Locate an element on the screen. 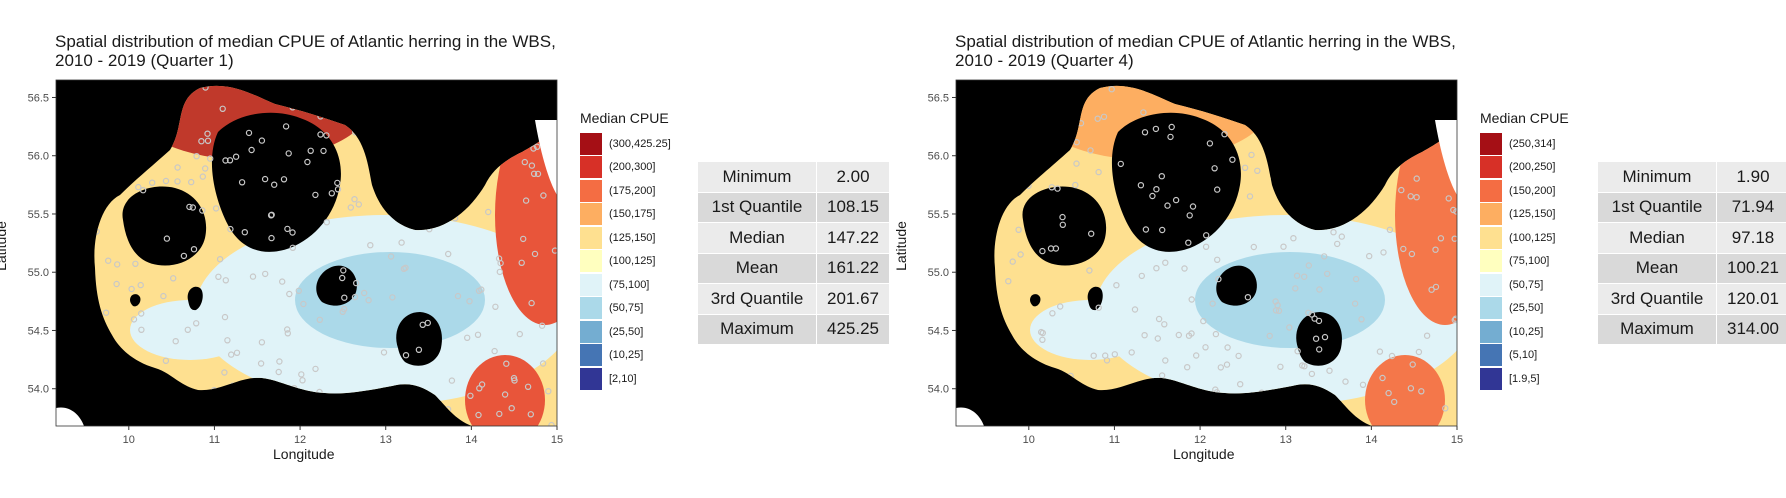  y-tick-label: 56.0 is located at coordinates (38, 157).